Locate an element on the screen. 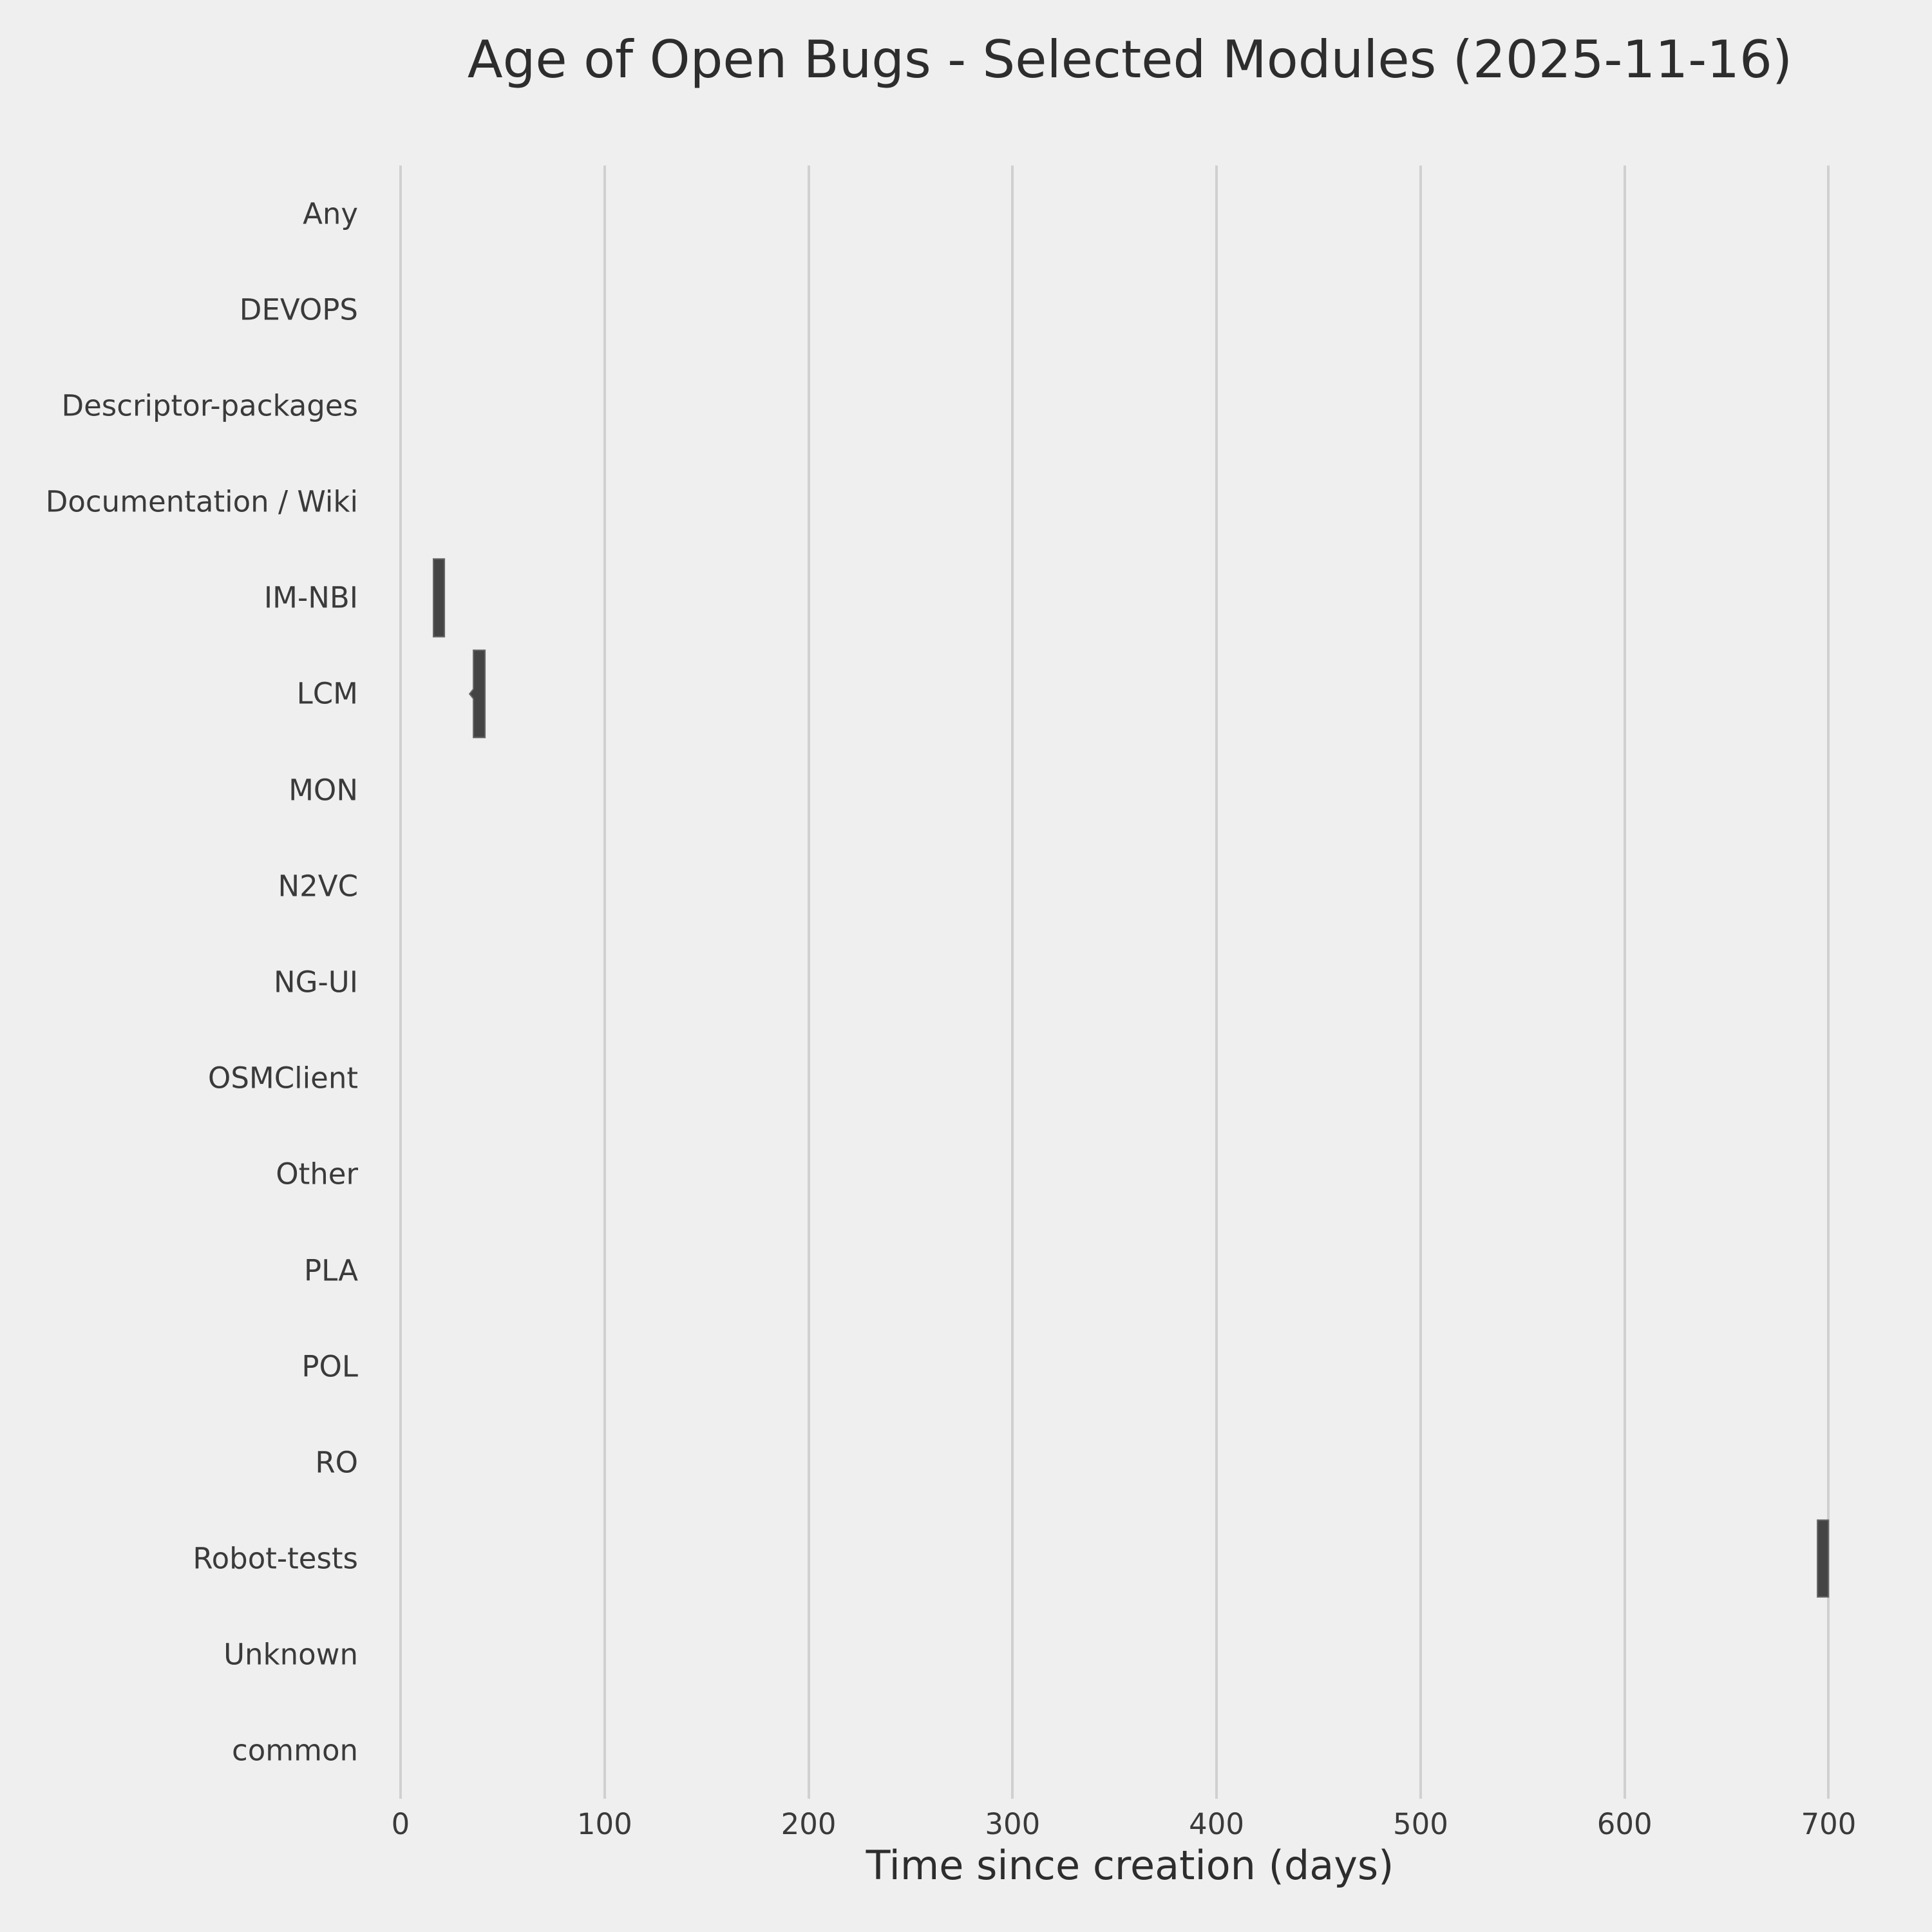 The height and width of the screenshot is (1932, 1932). y-tick-label: NG-UI is located at coordinates (316, 982).